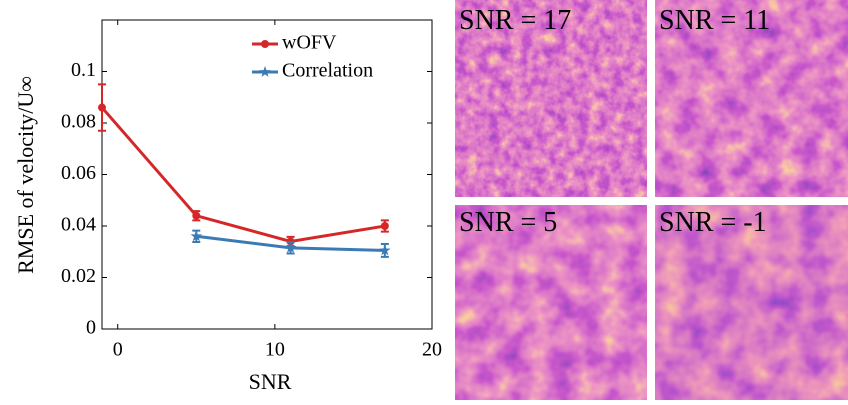 The height and width of the screenshot is (405, 848). What do you see at coordinates (327, 71) in the screenshot?
I see `legend-label: Correlation` at bounding box center [327, 71].